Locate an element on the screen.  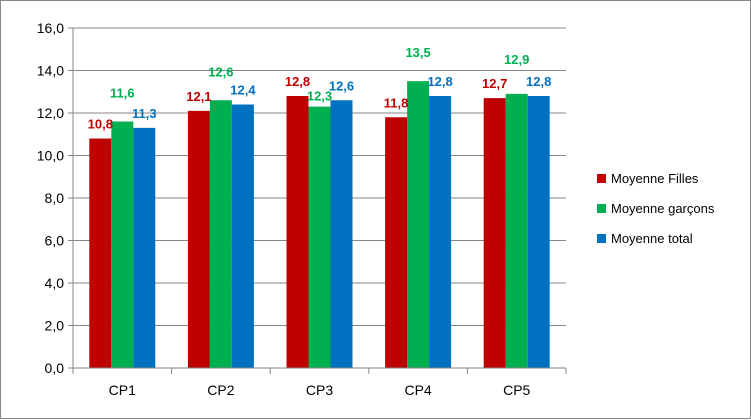
data-label: 11,8 is located at coordinates (396, 102).